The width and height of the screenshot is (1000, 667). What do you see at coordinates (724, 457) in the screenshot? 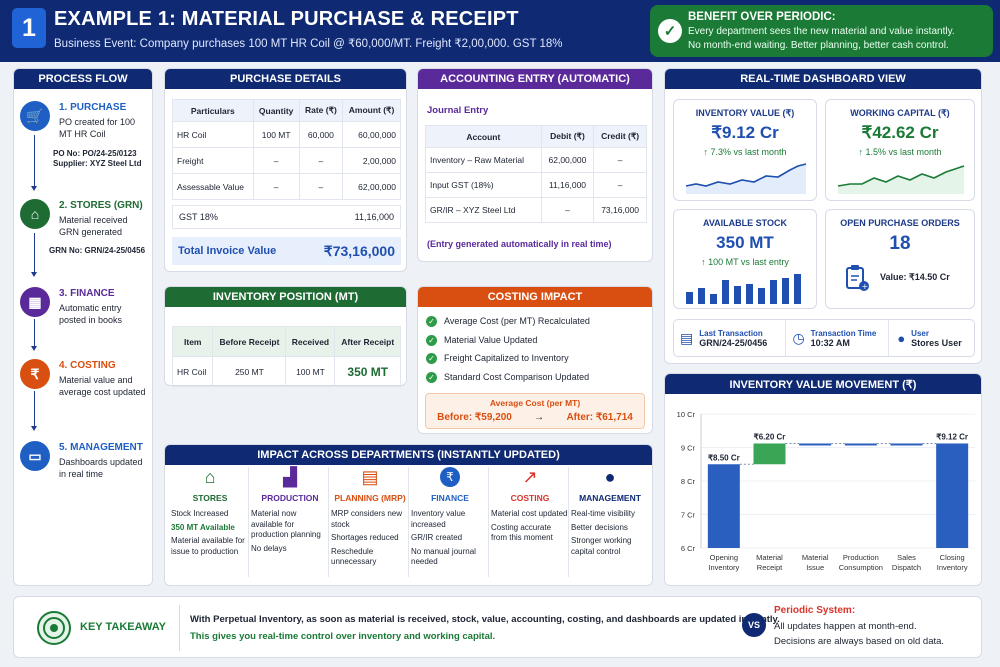
I see `data-label: ₹8.50 Cr` at bounding box center [724, 457].